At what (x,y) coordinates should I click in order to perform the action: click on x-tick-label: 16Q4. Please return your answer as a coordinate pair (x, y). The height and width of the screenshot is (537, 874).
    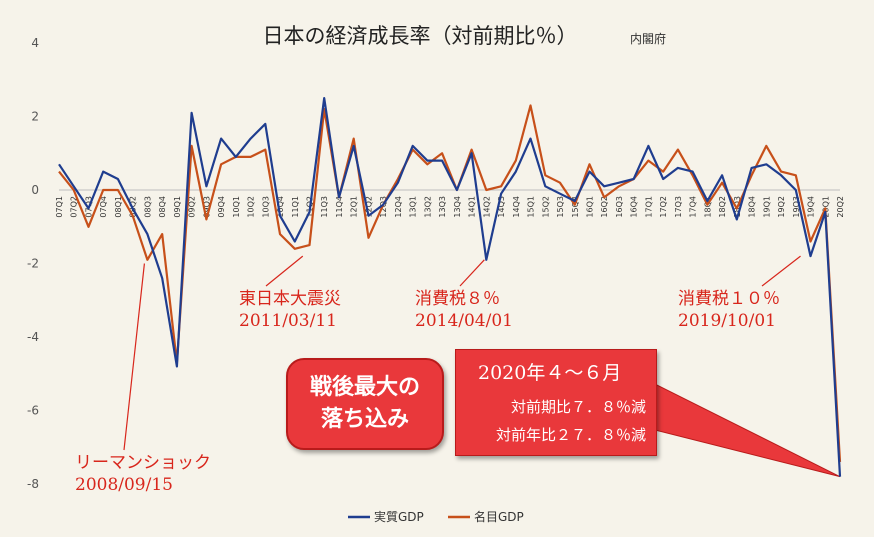
    Looking at the image, I should click on (634, 207).